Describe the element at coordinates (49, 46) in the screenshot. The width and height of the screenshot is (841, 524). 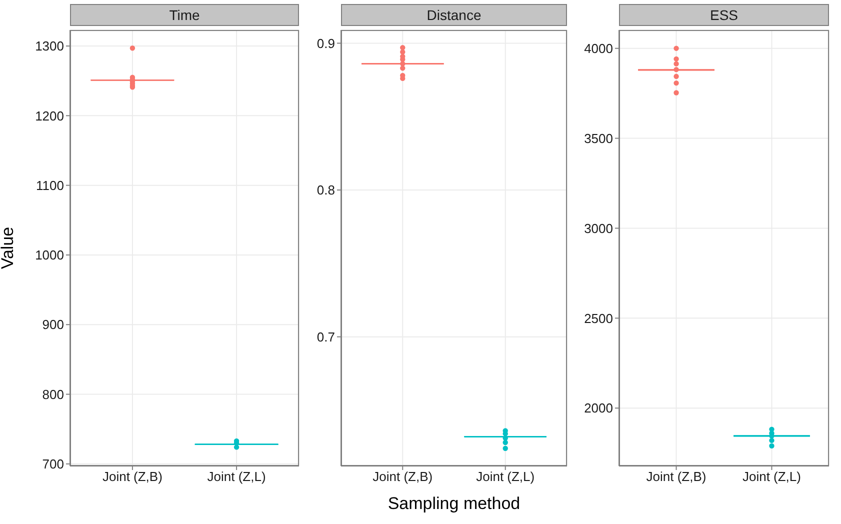
I see `y-tick-label: 1300` at that location.